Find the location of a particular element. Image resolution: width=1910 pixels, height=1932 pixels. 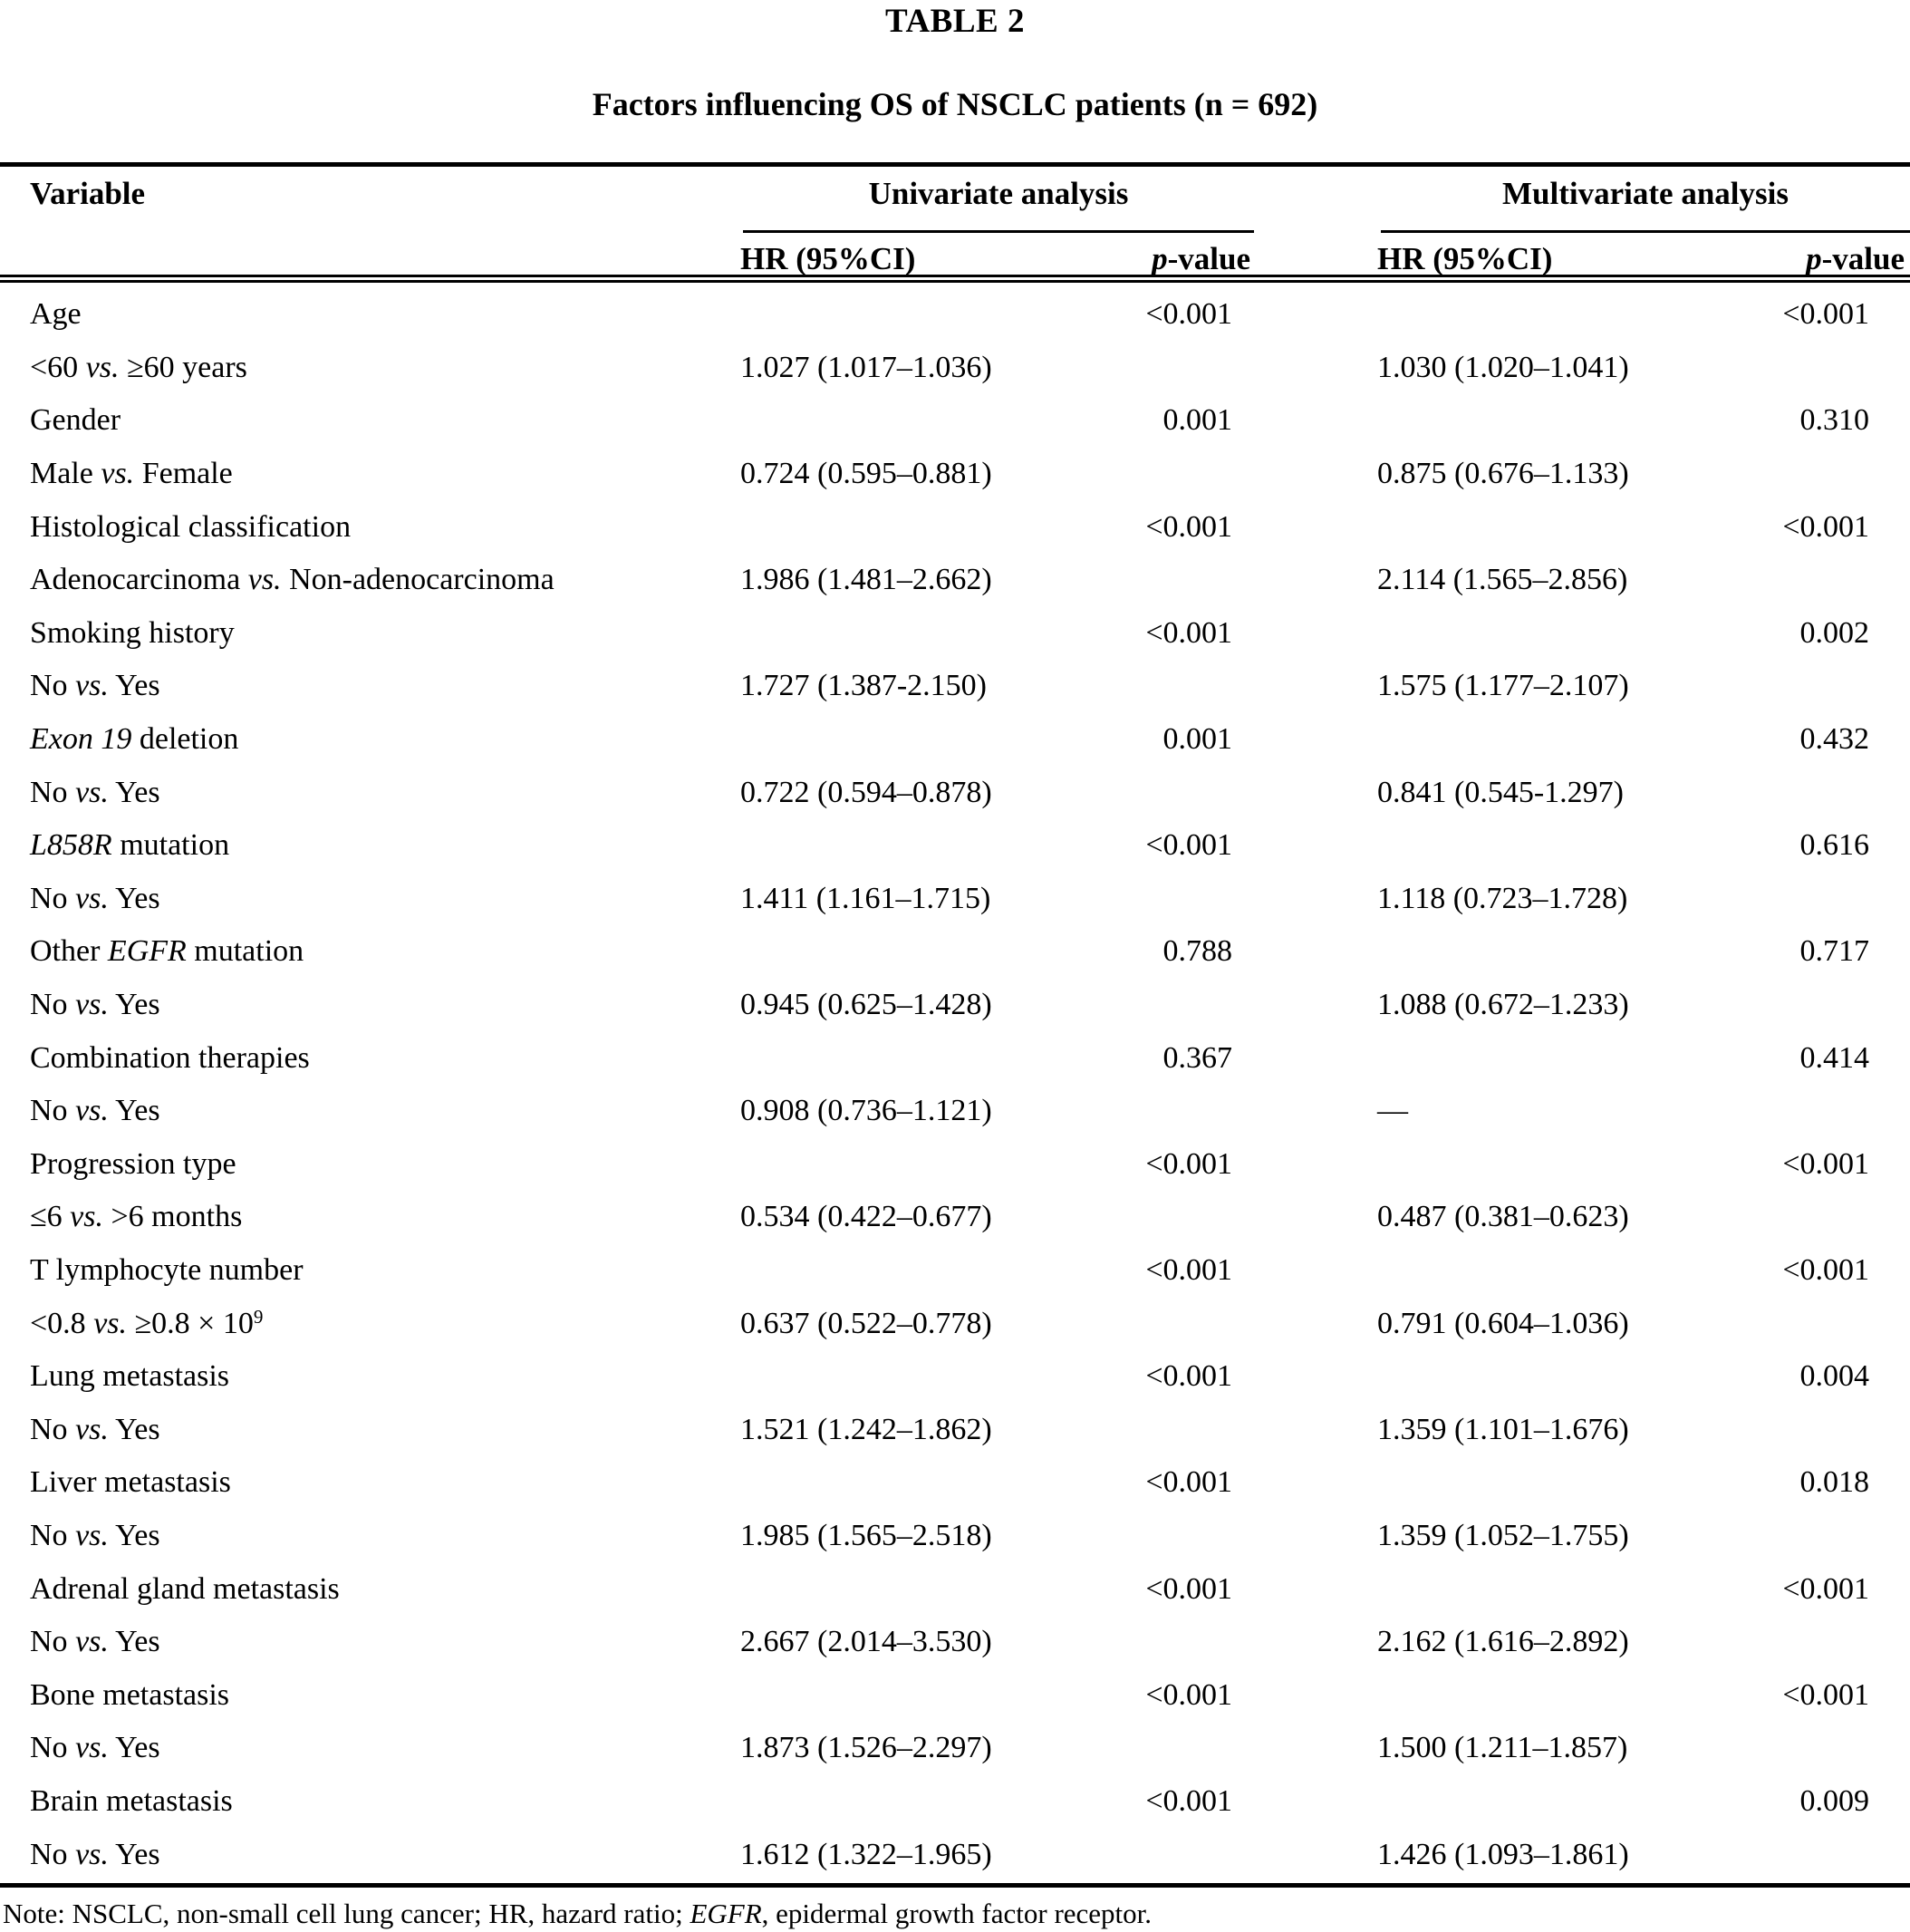

column-header-multivariate-pvalue: p-value is located at coordinates (1856, 259).